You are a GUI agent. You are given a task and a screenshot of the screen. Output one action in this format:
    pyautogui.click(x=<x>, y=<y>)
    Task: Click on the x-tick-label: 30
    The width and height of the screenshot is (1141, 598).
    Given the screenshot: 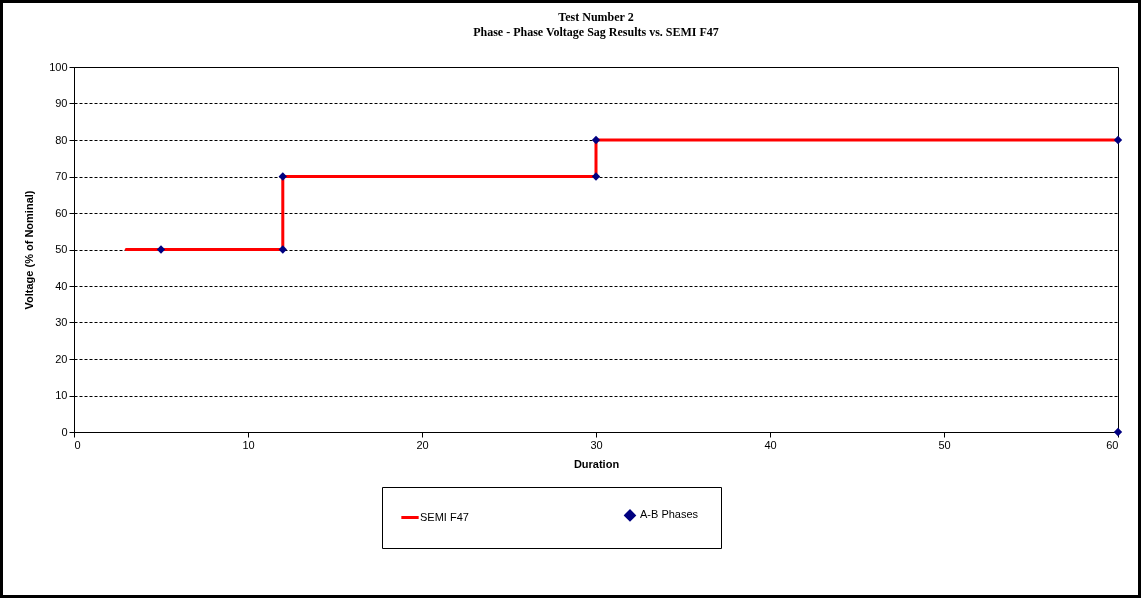 What is the action you would take?
    pyautogui.click(x=596, y=444)
    